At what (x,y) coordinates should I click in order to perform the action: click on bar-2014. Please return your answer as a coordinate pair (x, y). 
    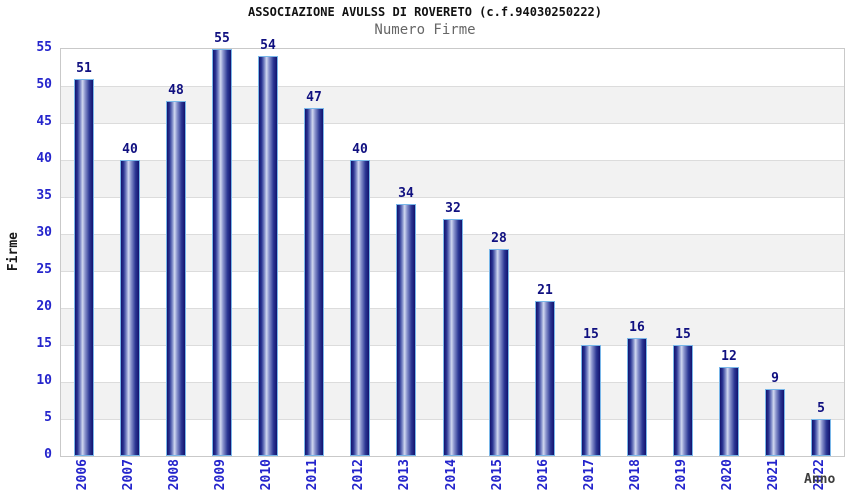
    Looking at the image, I should click on (453, 337).